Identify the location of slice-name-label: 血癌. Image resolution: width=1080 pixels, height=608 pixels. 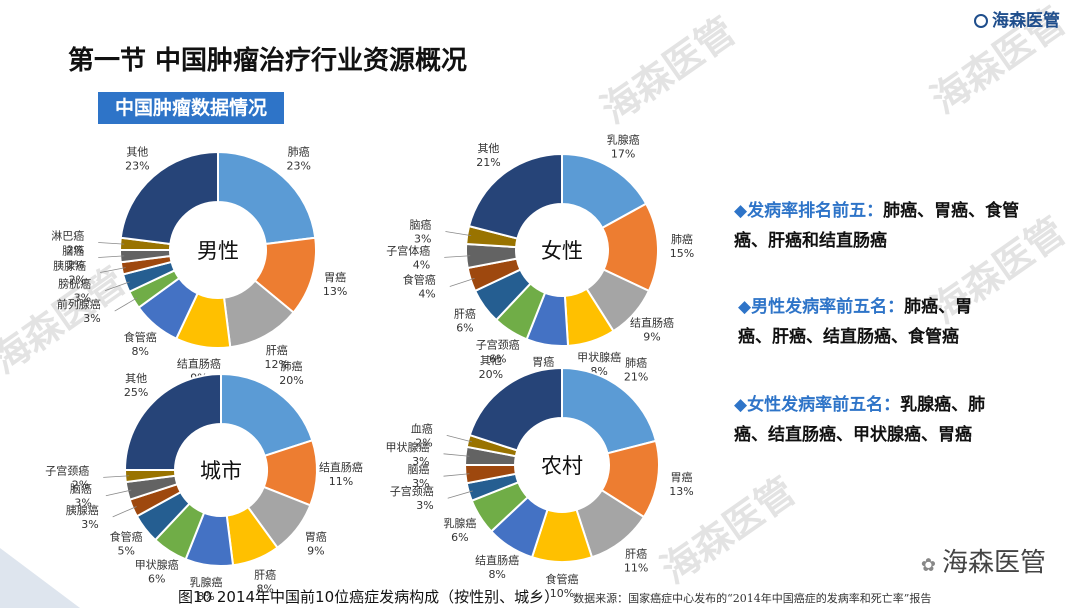
(422, 428).